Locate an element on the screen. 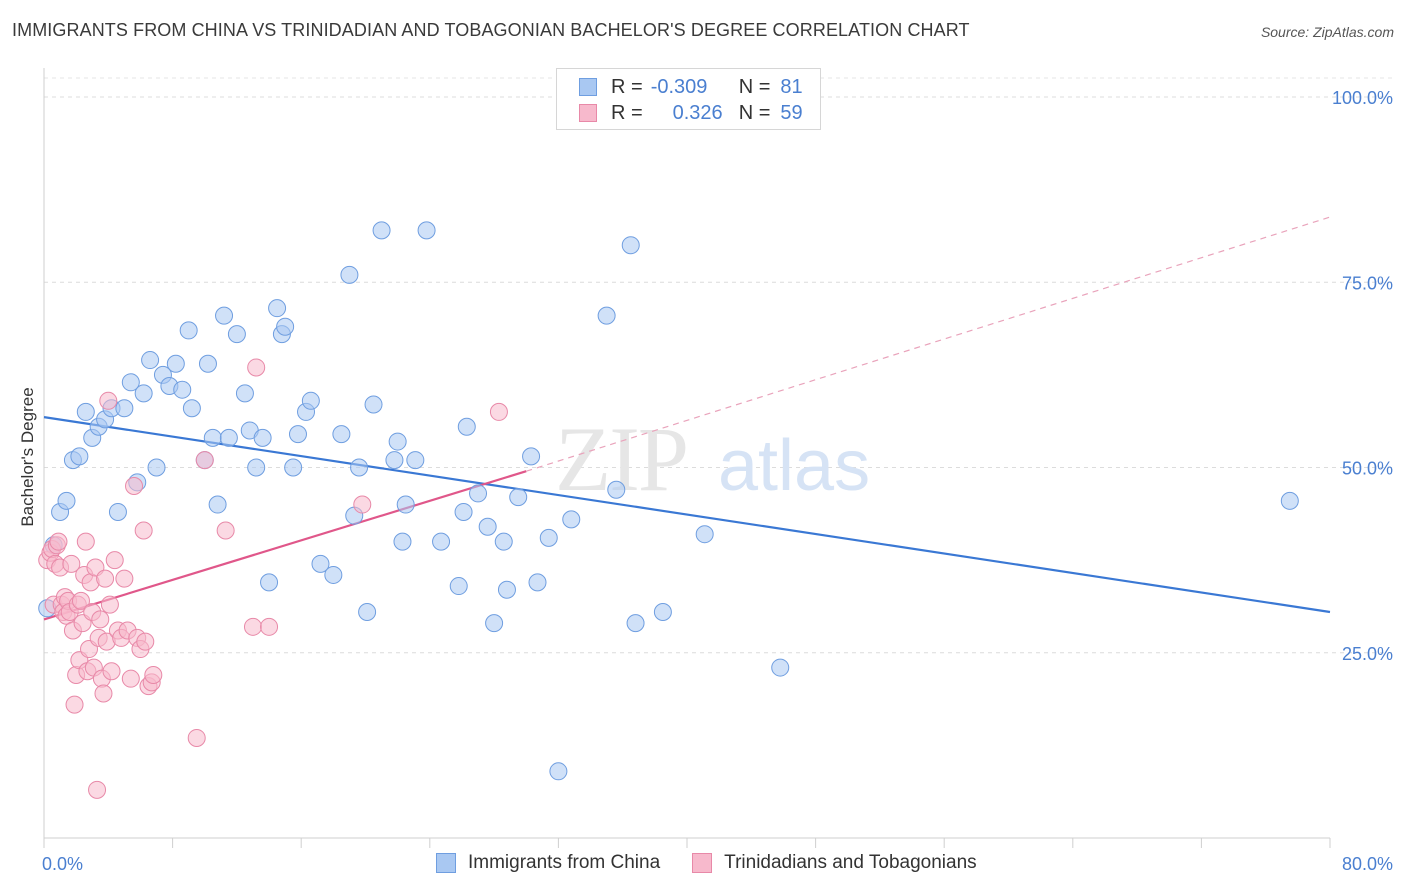 The image size is (1406, 892). trend-line is located at coordinates (285, 545).